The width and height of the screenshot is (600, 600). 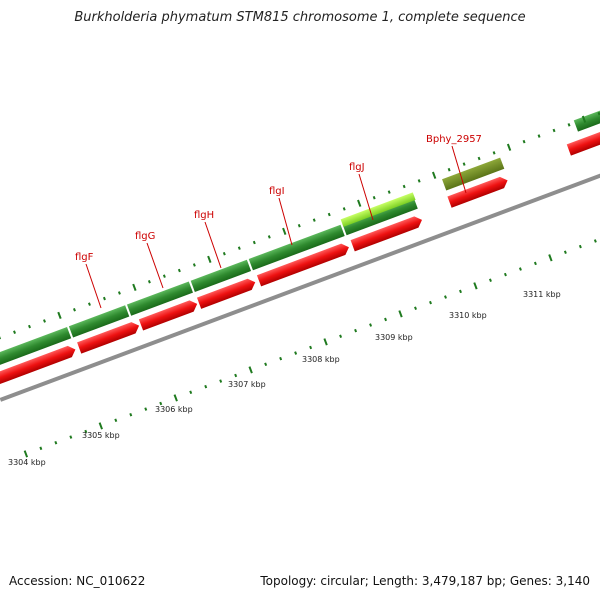 I want to click on accession-text: Accession: NC_010622, so click(x=77, y=581).